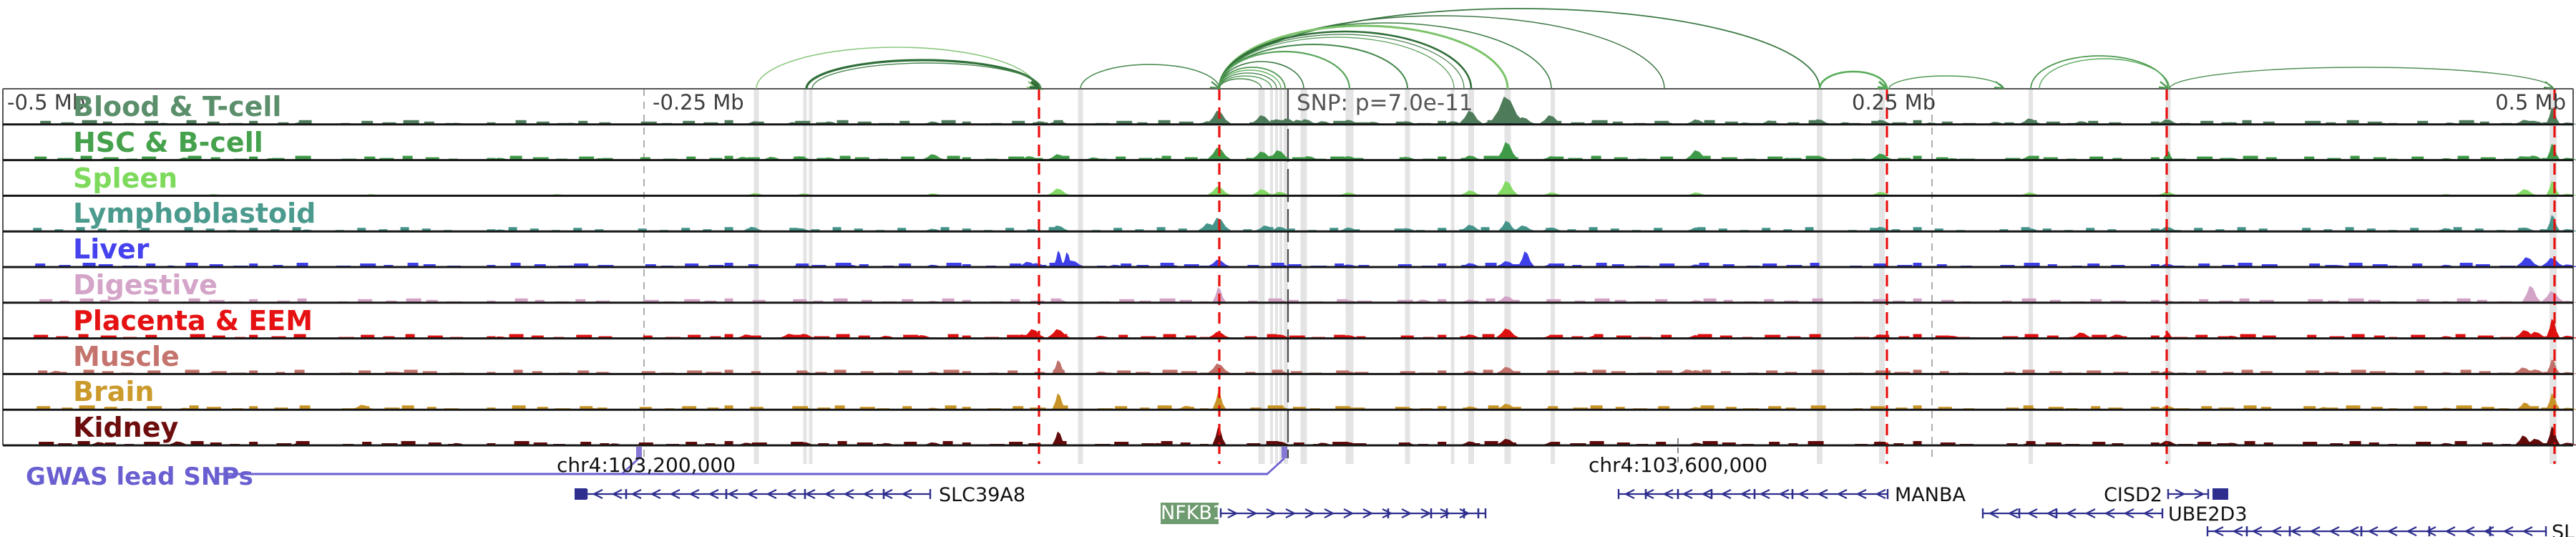  I want to click on gene-model-sl, so click(2376, 531).